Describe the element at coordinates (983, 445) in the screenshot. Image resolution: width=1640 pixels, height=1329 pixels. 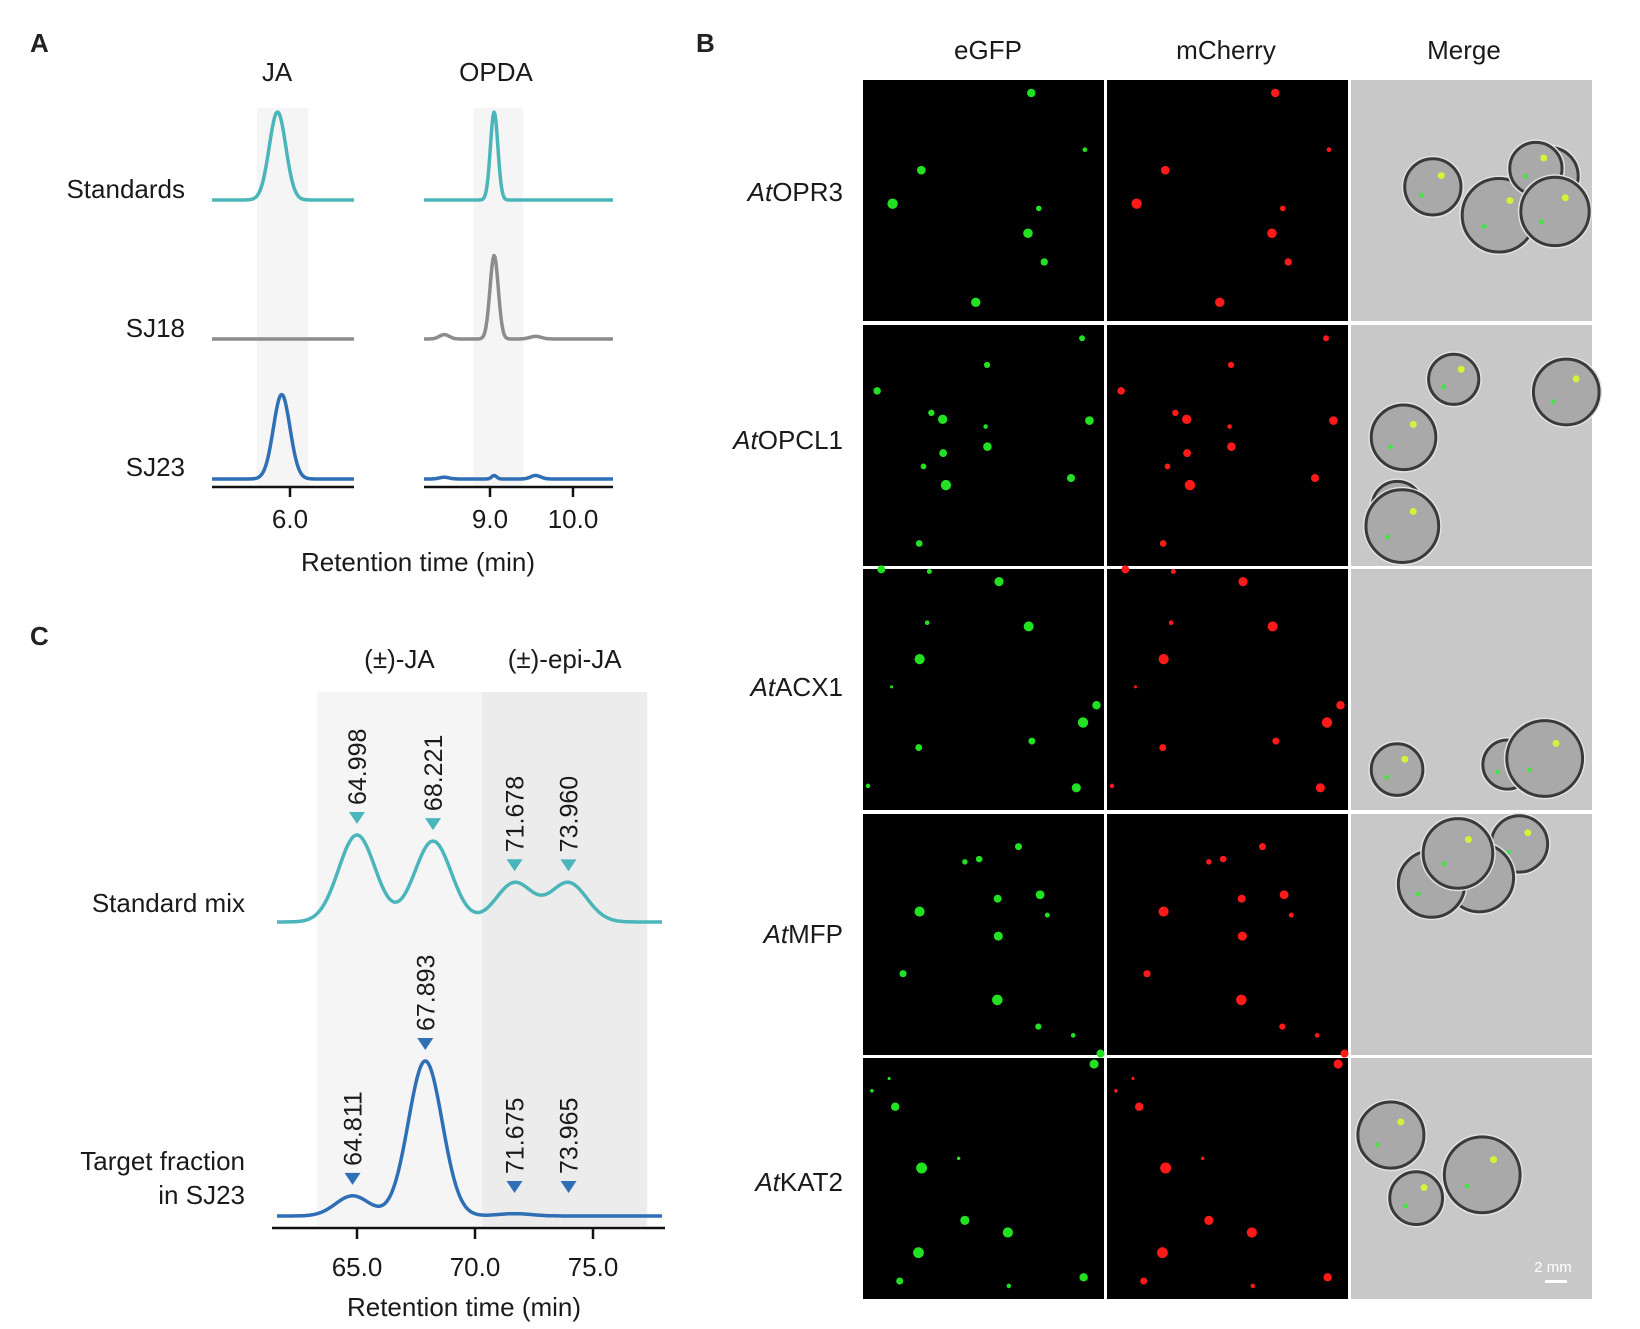
I see `micrograph-opcl1-egfp` at that location.